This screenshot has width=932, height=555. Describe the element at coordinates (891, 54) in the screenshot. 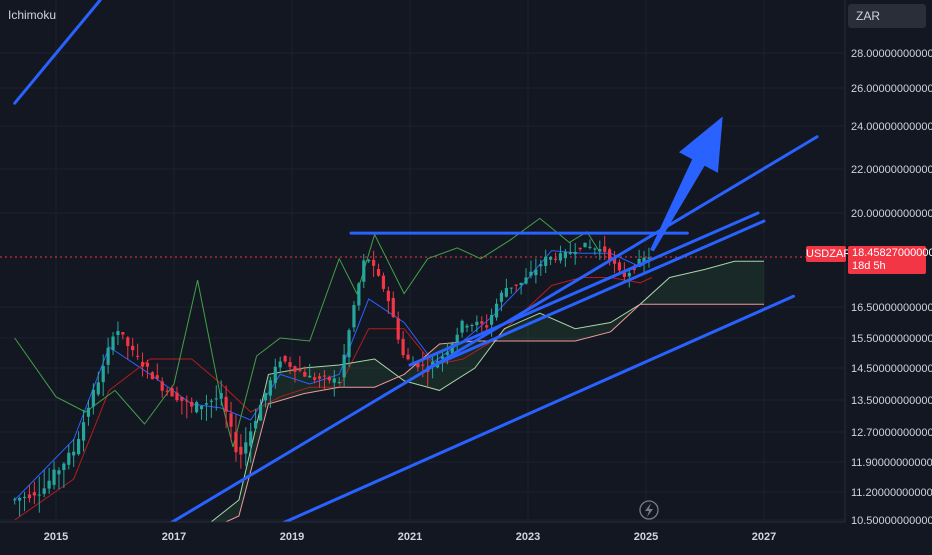

I see `price-tick-label: 28.00000000000` at that location.